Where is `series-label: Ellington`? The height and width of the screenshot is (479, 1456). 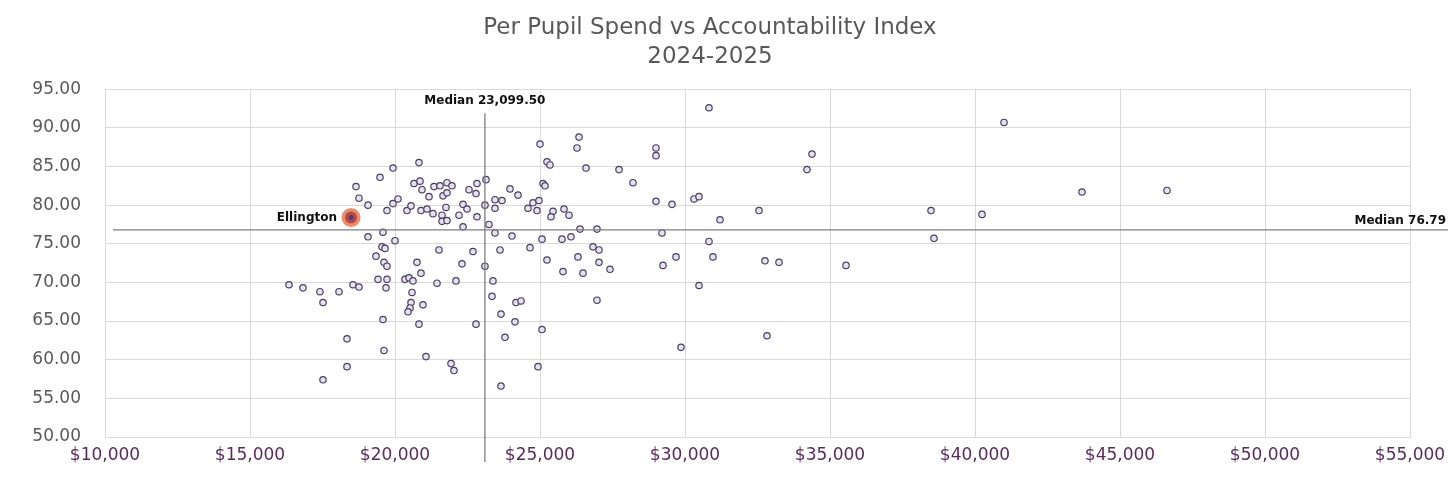 series-label: Ellington is located at coordinates (307, 216).